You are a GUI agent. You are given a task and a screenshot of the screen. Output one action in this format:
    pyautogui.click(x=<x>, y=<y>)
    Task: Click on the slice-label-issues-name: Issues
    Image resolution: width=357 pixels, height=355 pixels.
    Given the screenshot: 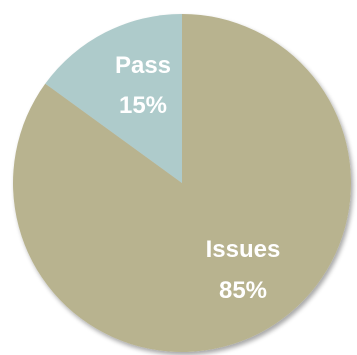 What is the action you would take?
    pyautogui.click(x=243, y=249)
    